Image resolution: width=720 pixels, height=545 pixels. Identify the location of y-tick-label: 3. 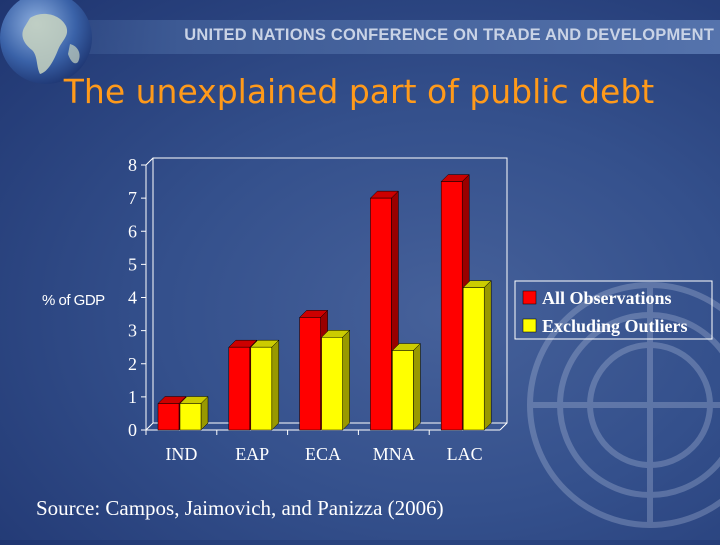
(132, 331).